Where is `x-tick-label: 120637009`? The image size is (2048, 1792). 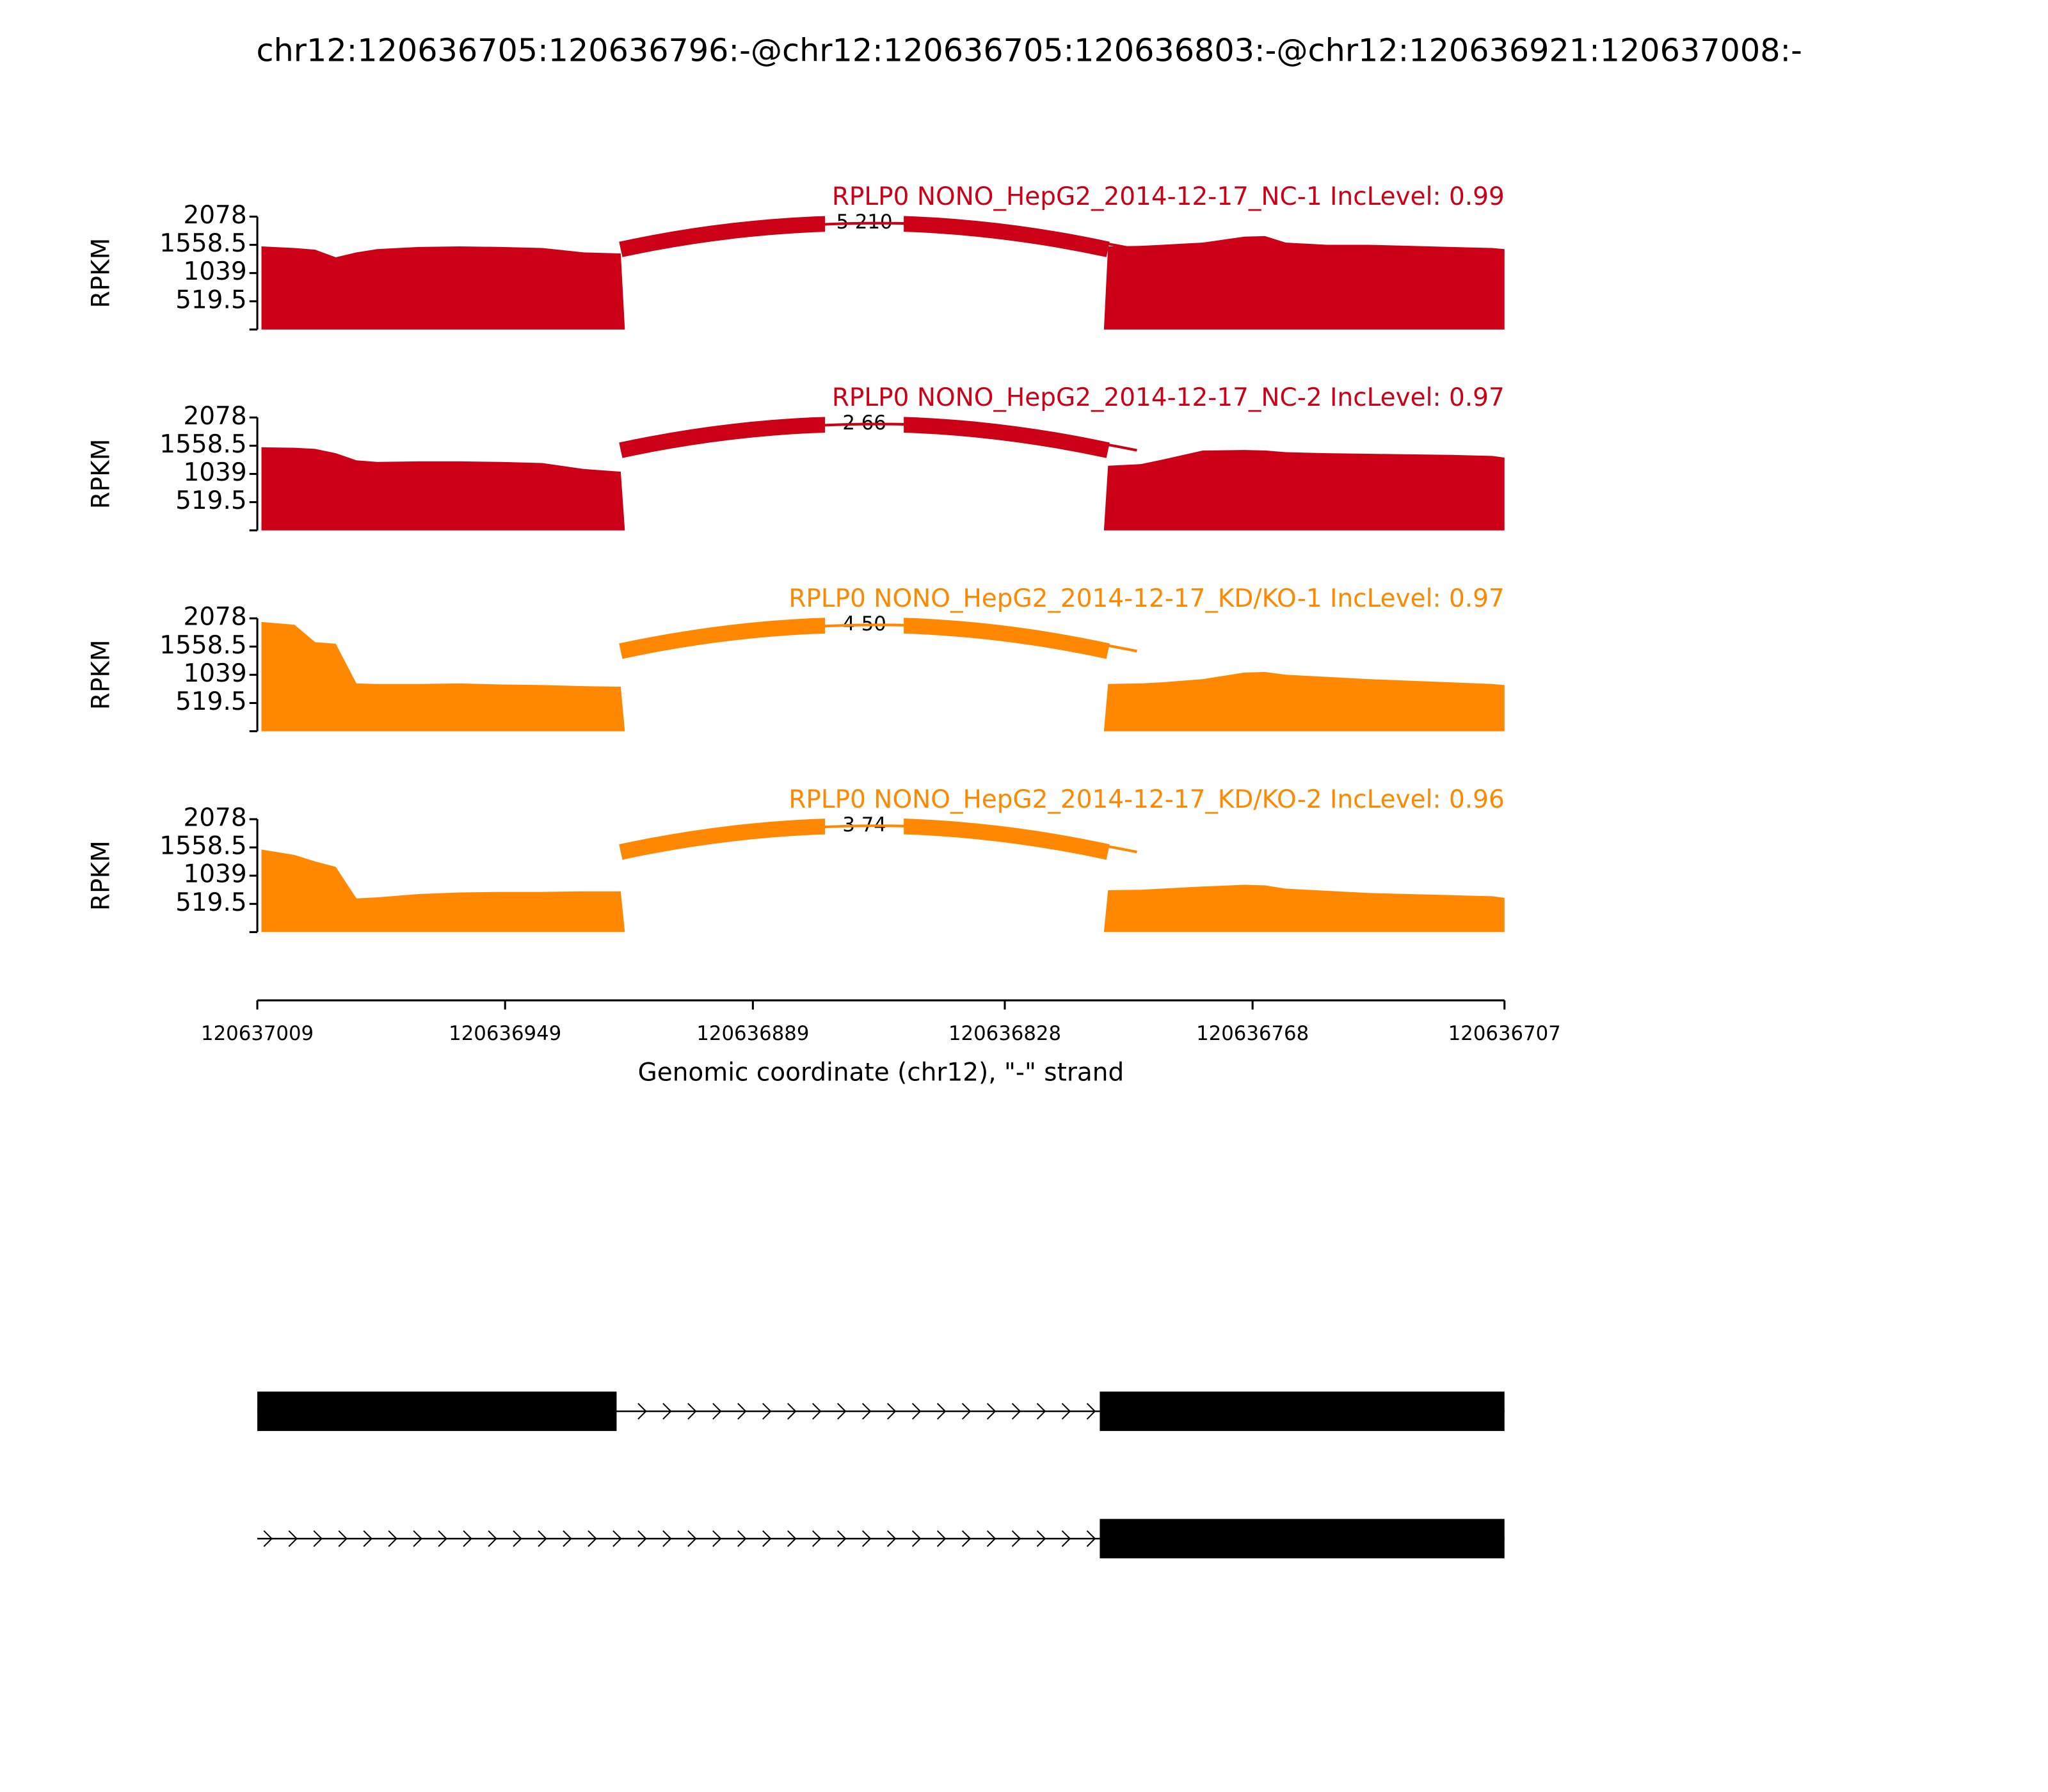 x-tick-label: 120637009 is located at coordinates (257, 1033).